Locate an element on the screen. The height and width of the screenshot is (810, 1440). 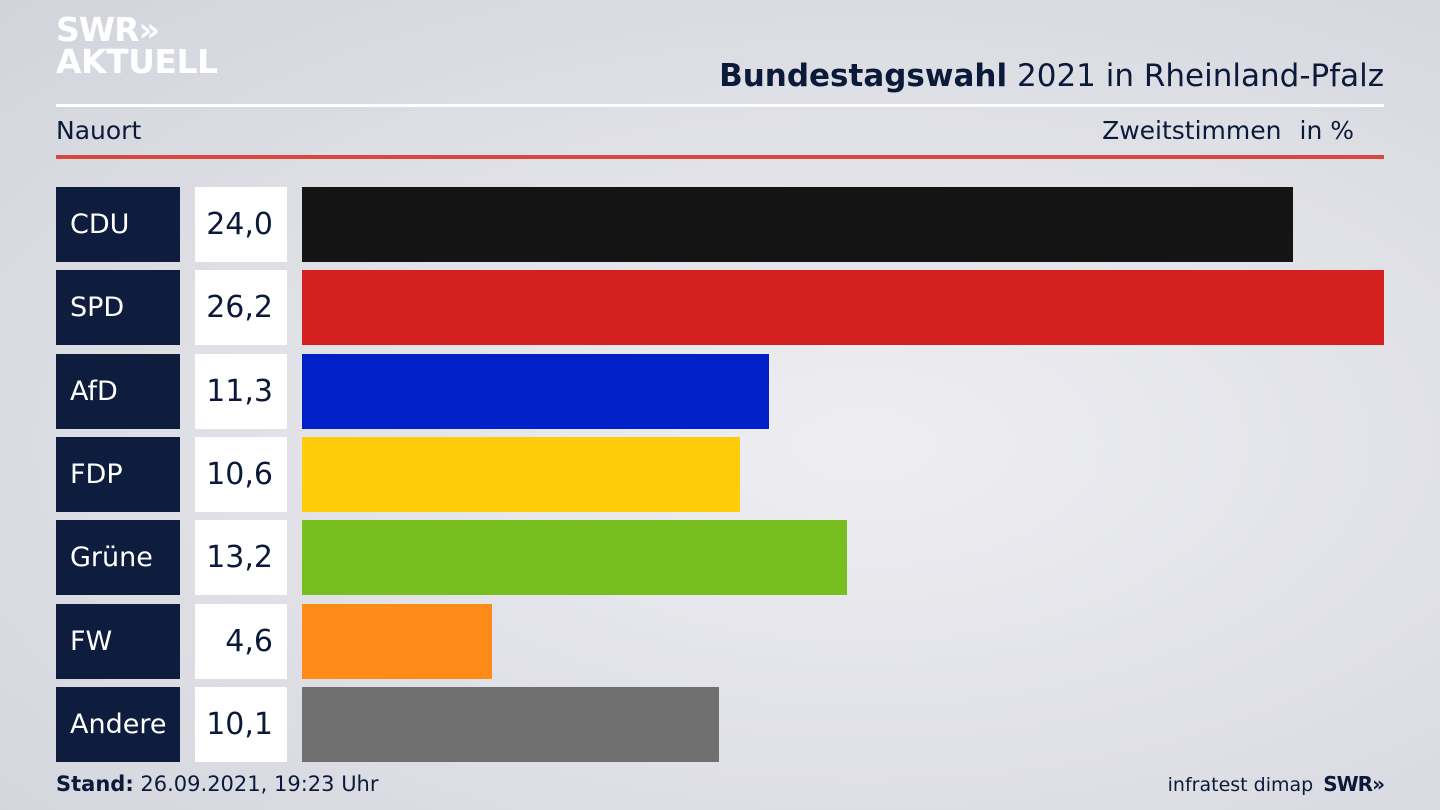
chart-row: FDP 10,6 is located at coordinates (720, 474).